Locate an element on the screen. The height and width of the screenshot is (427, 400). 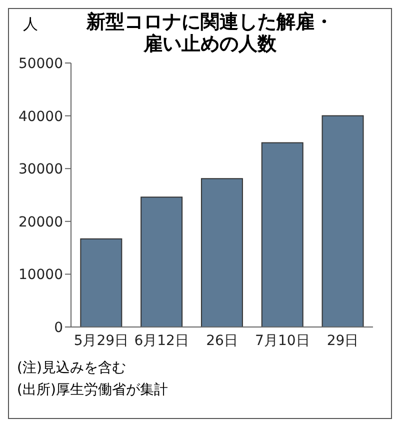
y-axis-title: 人 is located at coordinates (30, 24).